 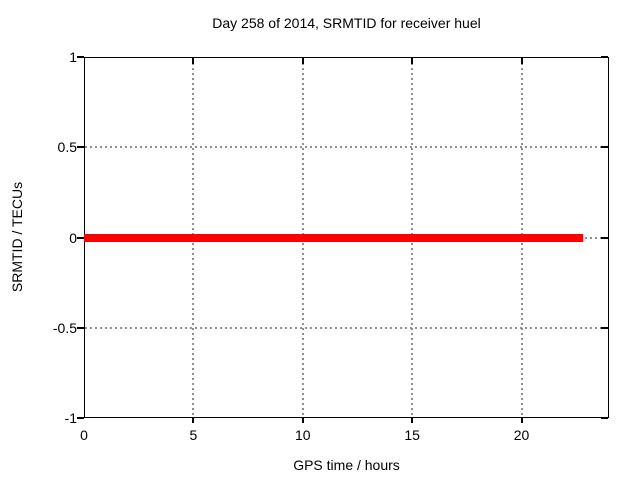 What do you see at coordinates (73, 237) in the screenshot?
I see `y-tick-label: 0` at bounding box center [73, 237].